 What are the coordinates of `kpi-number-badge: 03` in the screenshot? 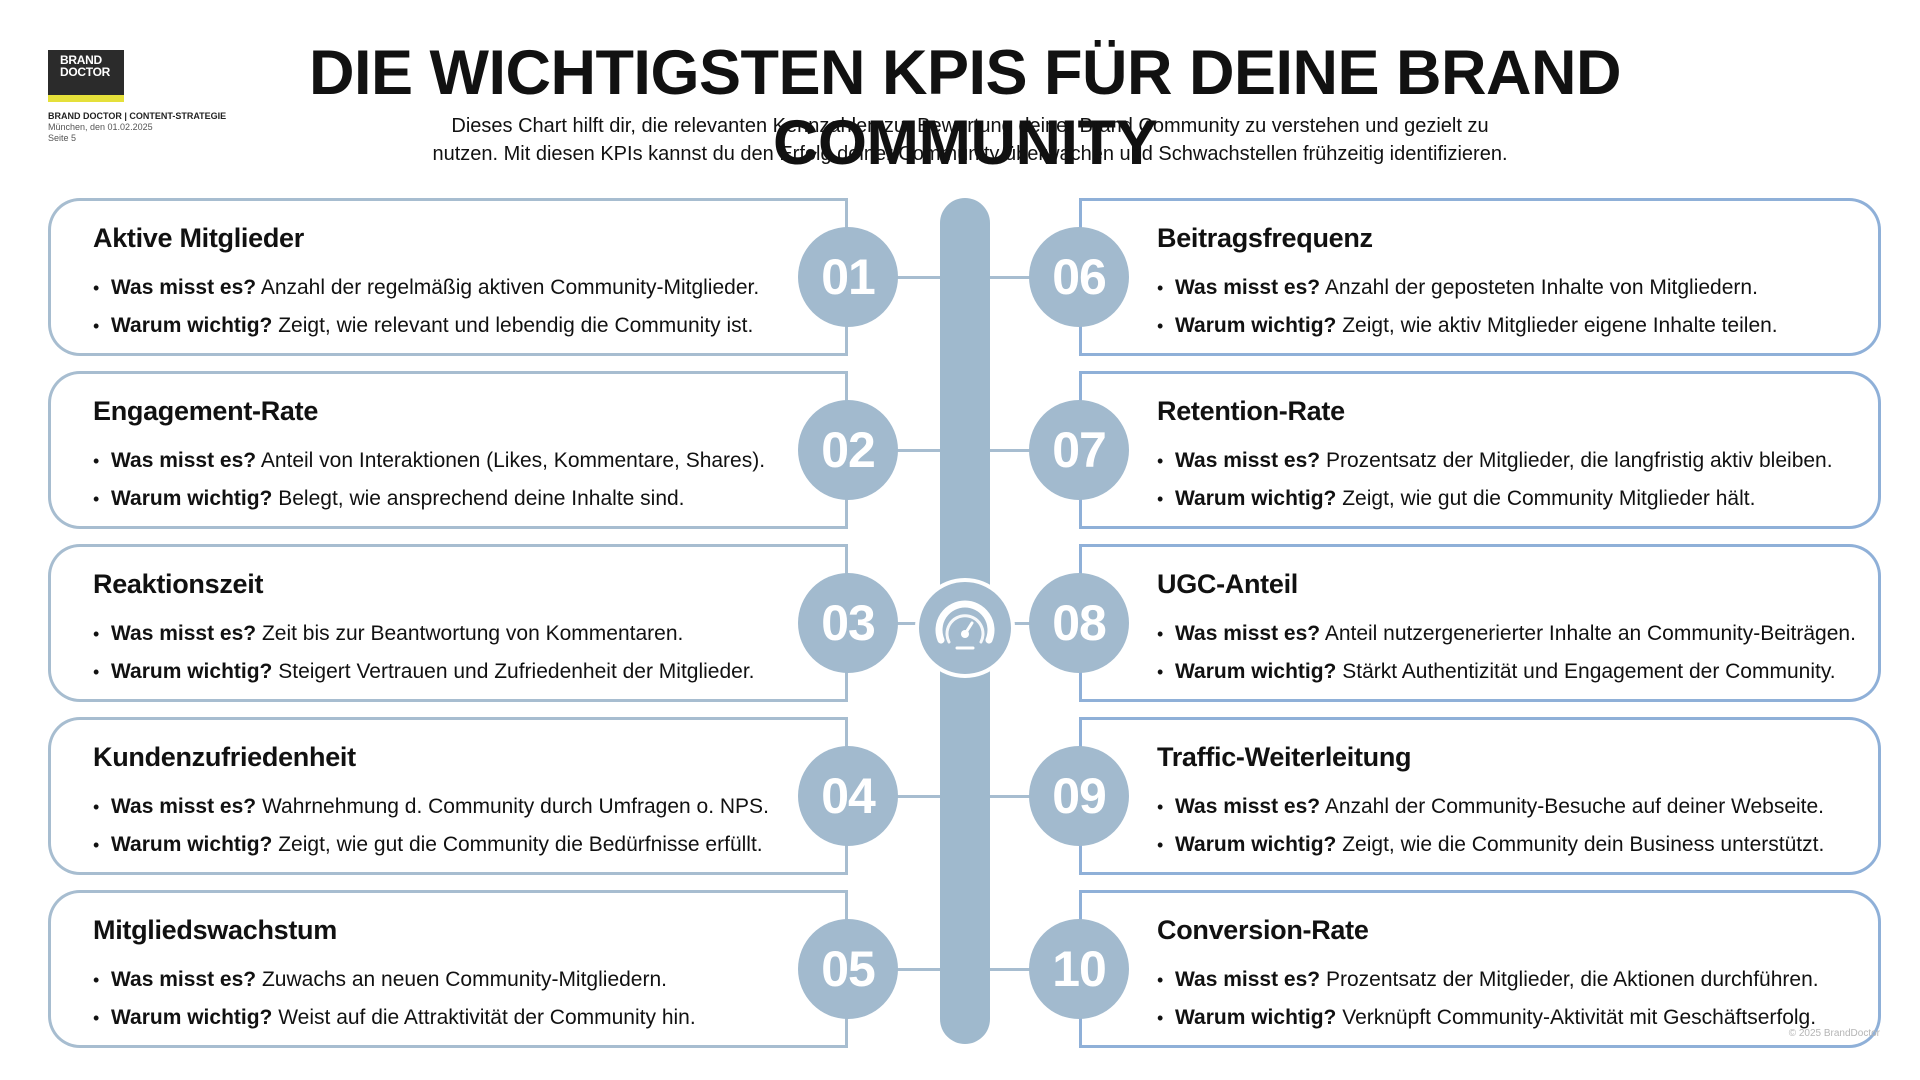 It's located at (848, 623).